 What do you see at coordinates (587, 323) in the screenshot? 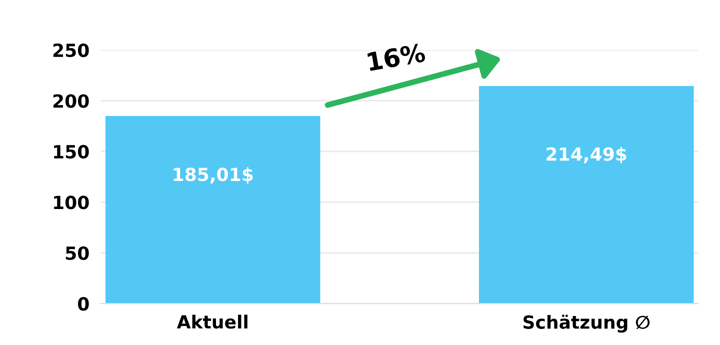
I see `x-tick-label: Schätzung ∅` at bounding box center [587, 323].